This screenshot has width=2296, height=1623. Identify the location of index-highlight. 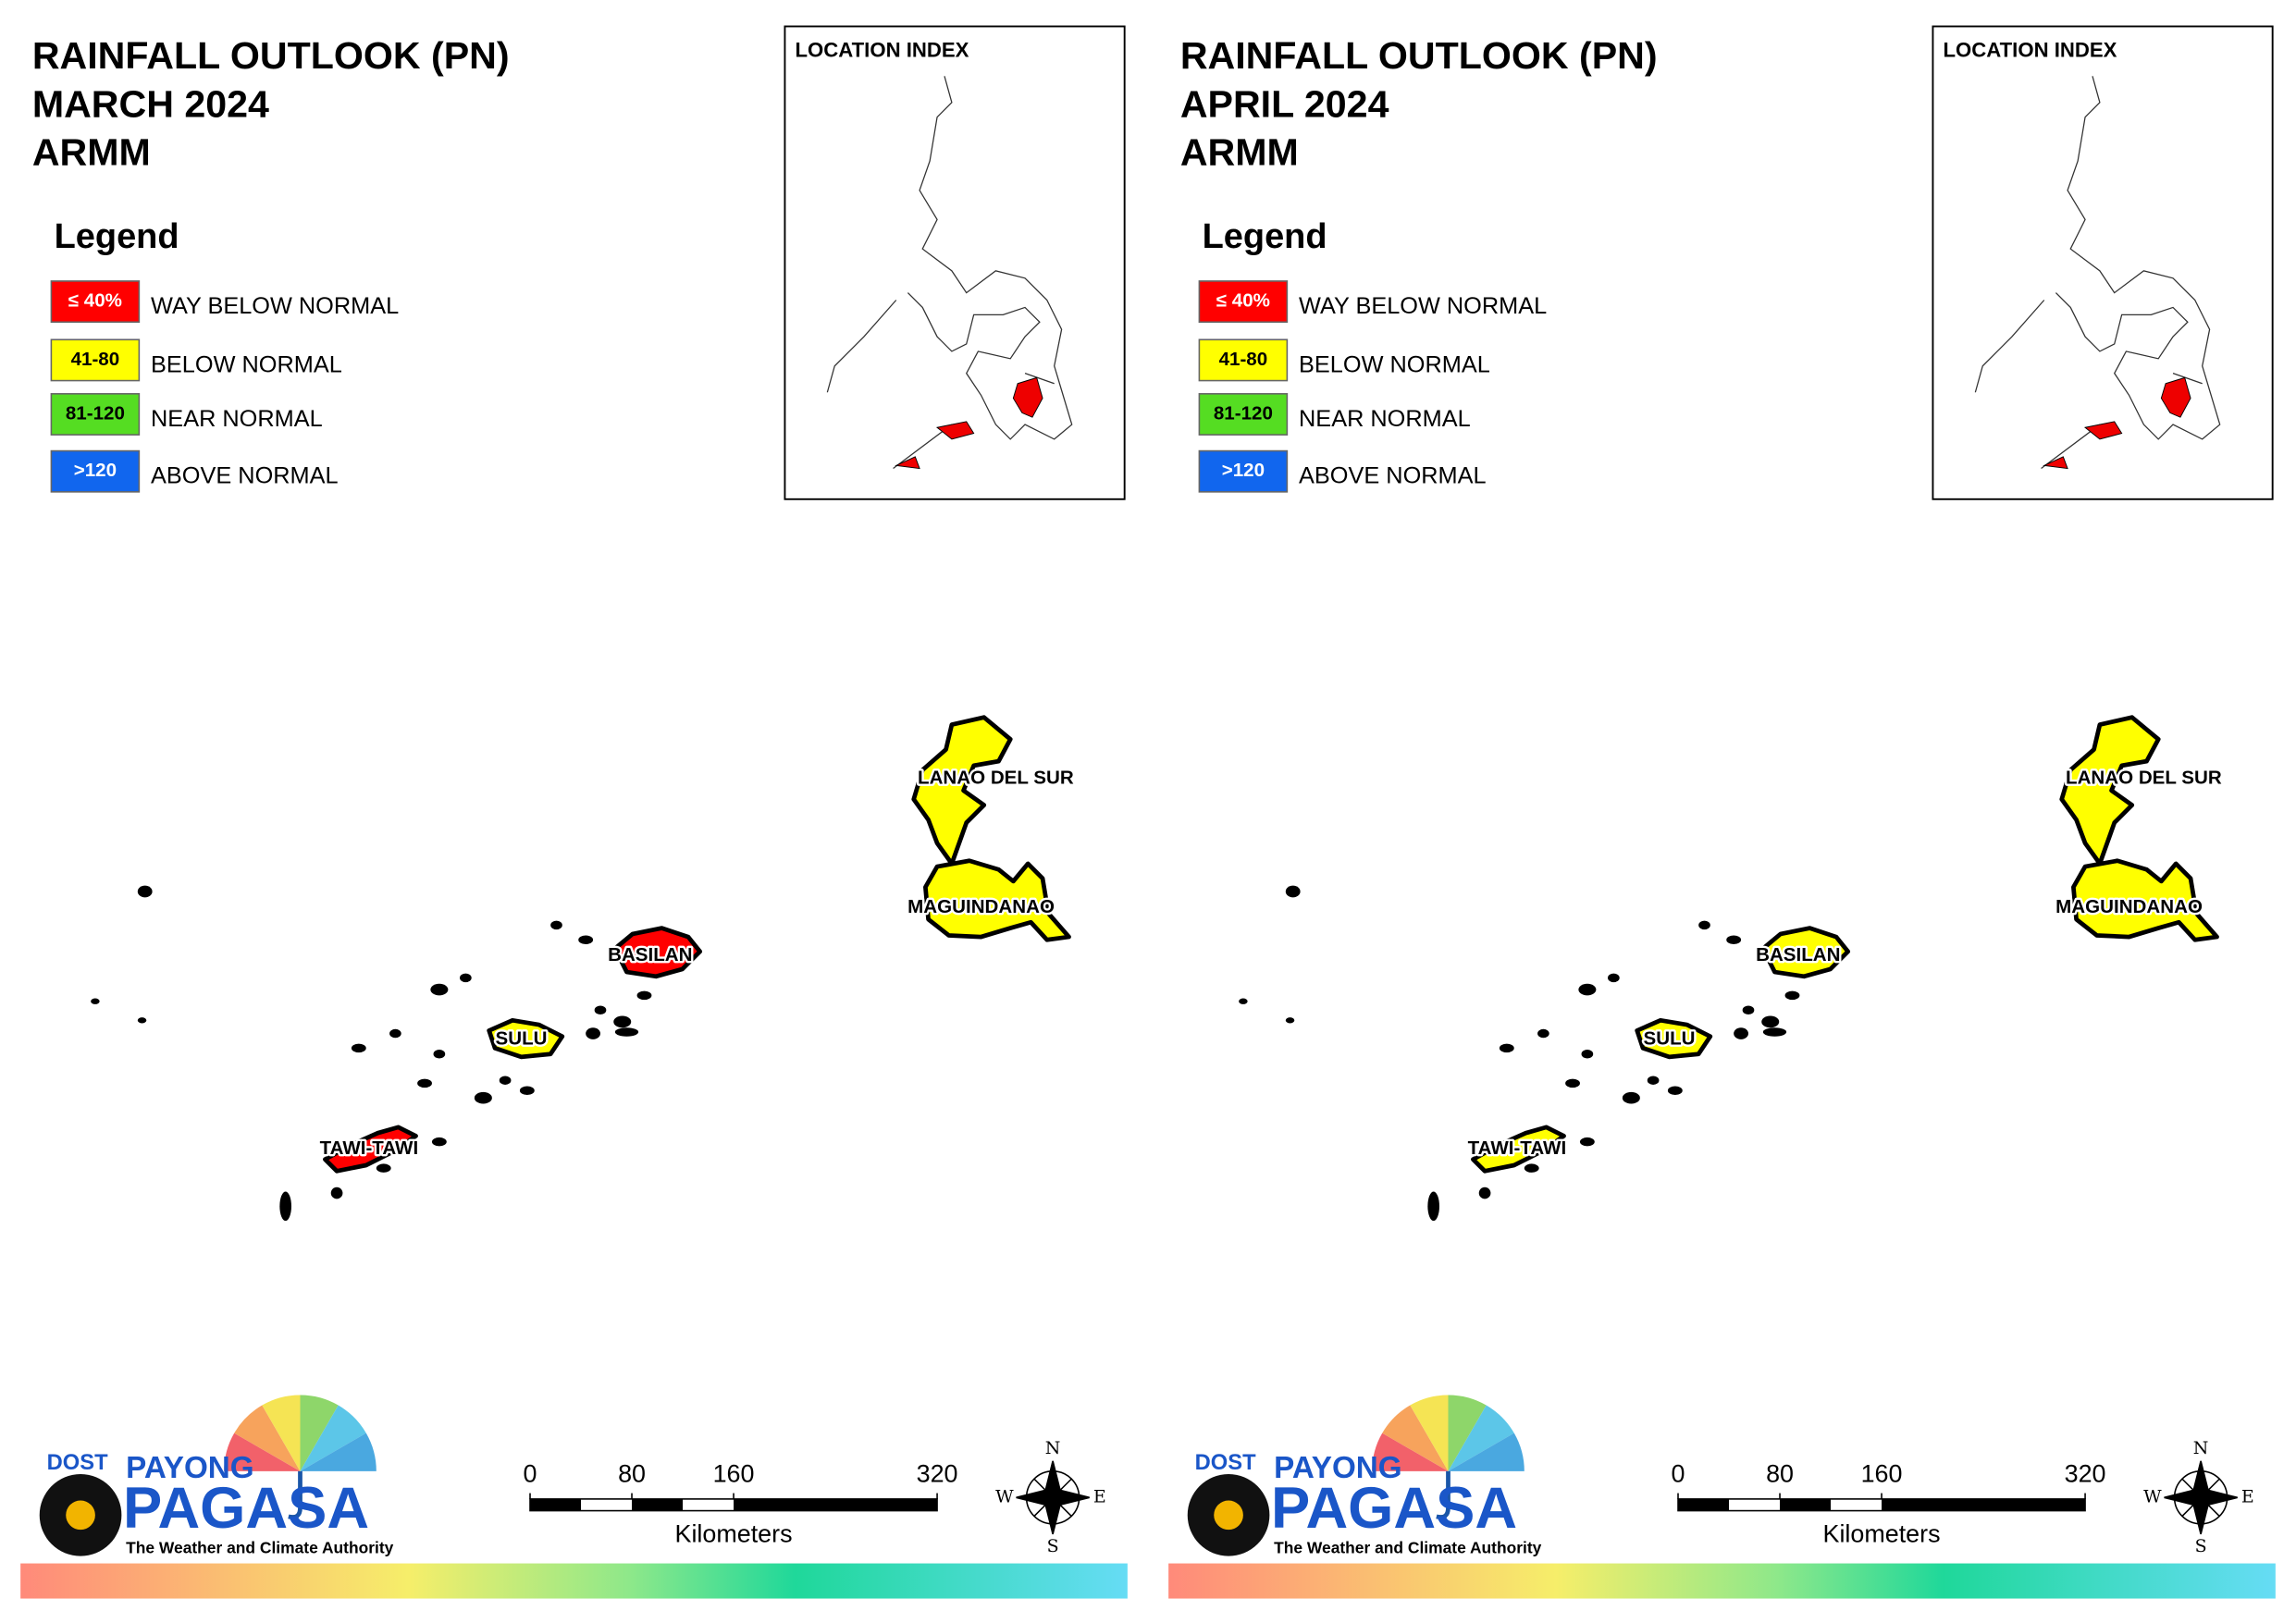
(969, 423).